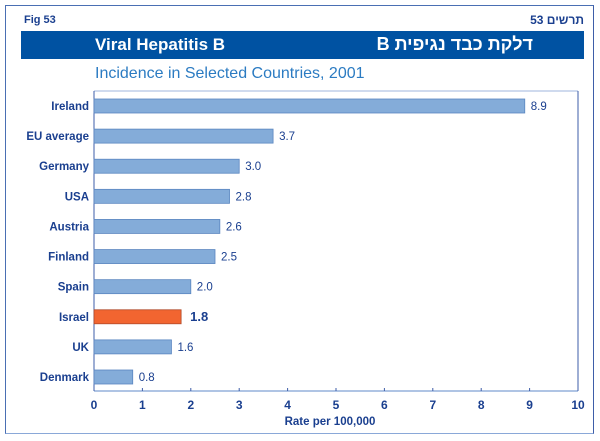 This screenshot has height=441, width=600. Describe the element at coordinates (77, 197) in the screenshot. I see `category-label: USA` at that location.